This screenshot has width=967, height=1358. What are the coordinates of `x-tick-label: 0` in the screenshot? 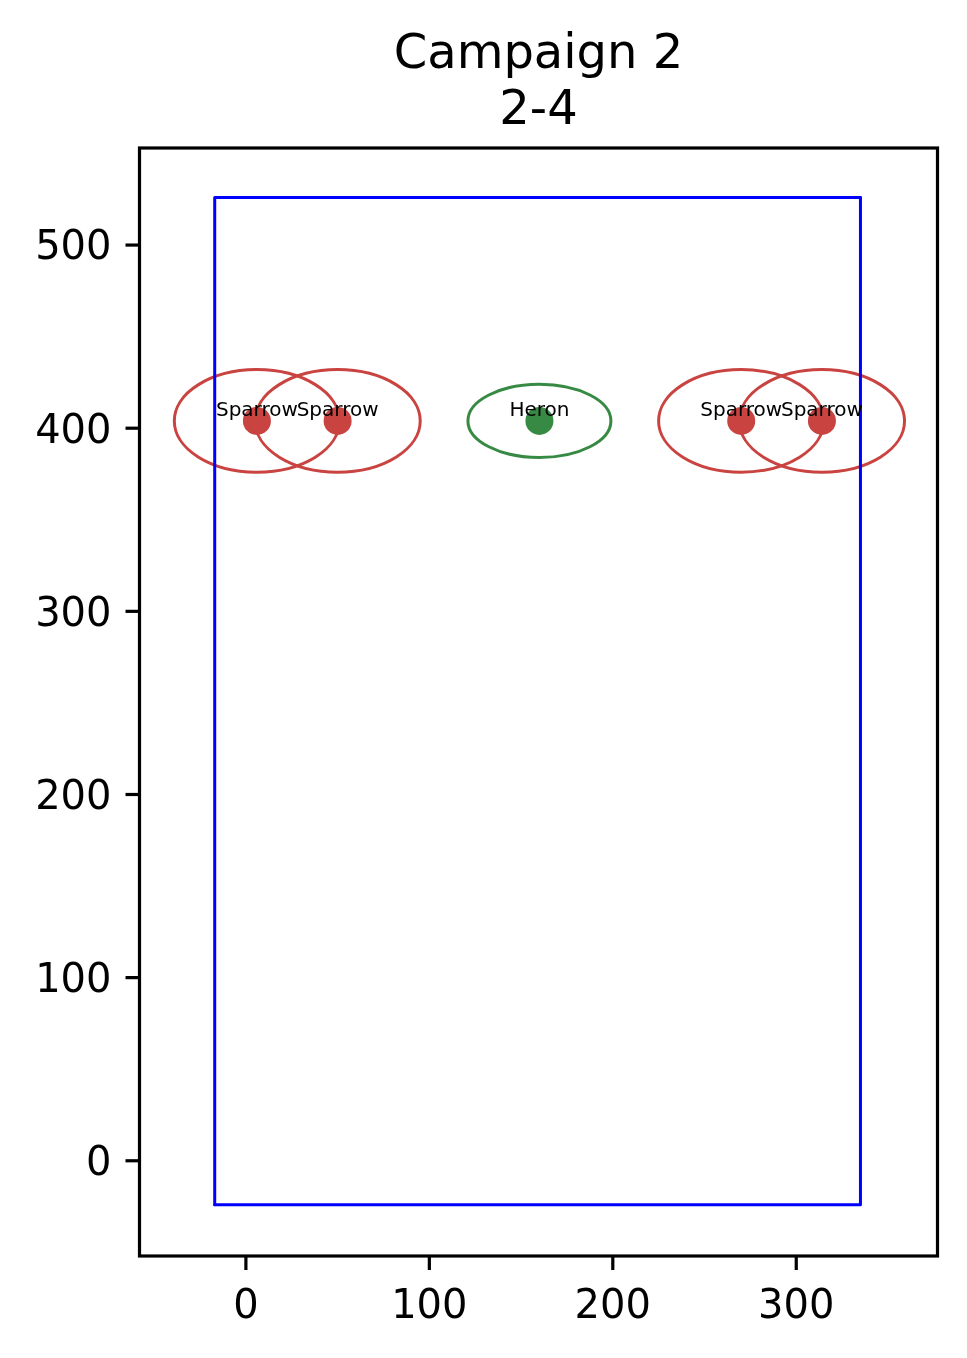 It's located at (246, 1304).